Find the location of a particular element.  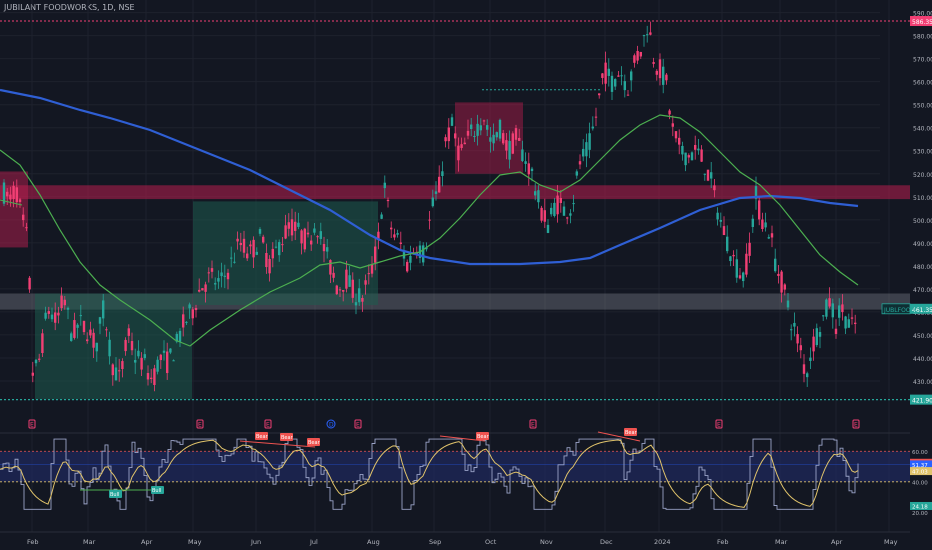

price-tick-label: 560.00 is located at coordinates (922, 83).